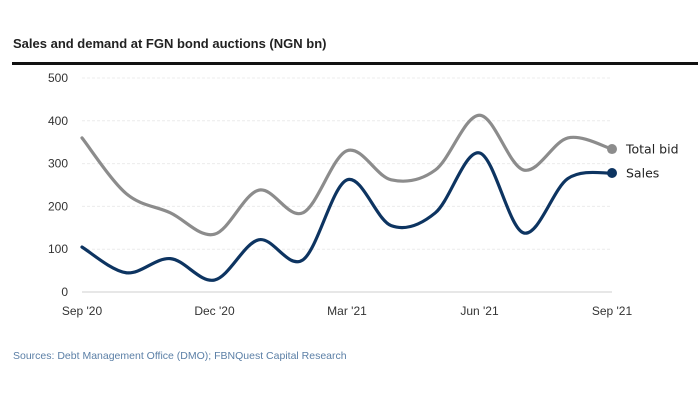 The height and width of the screenshot is (400, 700). What do you see at coordinates (64, 292) in the screenshot?
I see `y-tick-label: 0` at bounding box center [64, 292].